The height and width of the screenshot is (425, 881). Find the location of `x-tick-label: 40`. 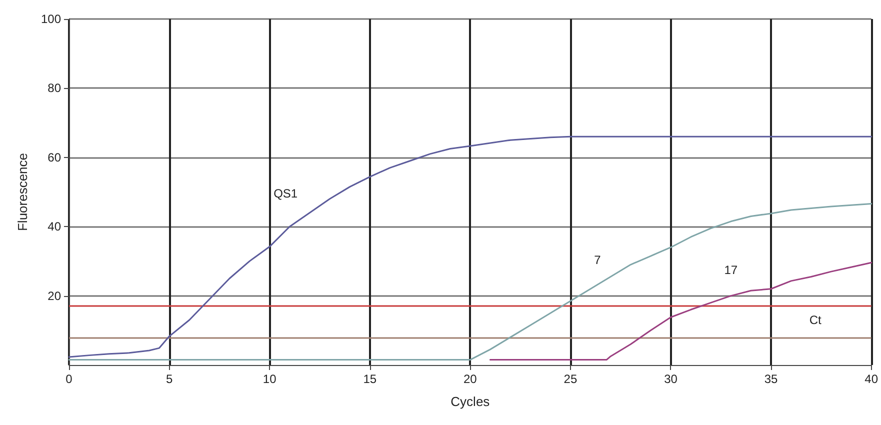

x-tick-label: 40 is located at coordinates (871, 379).